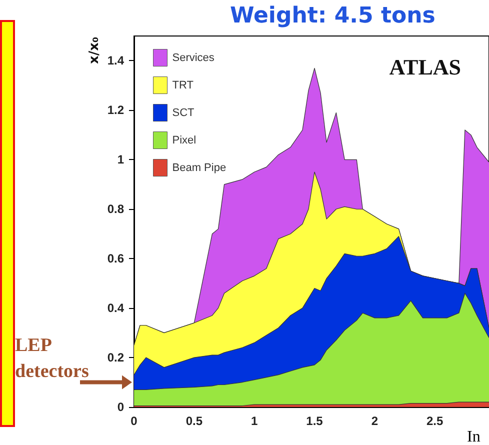  I want to click on legend-label: Pixel, so click(184, 140).